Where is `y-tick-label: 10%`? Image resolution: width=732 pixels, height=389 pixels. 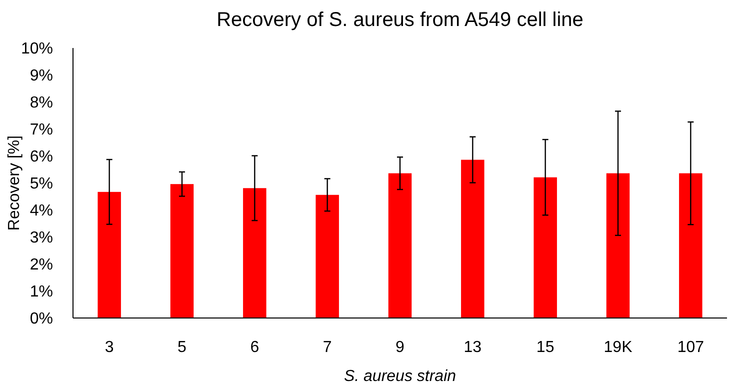 y-tick-label: 10% is located at coordinates (36, 49).